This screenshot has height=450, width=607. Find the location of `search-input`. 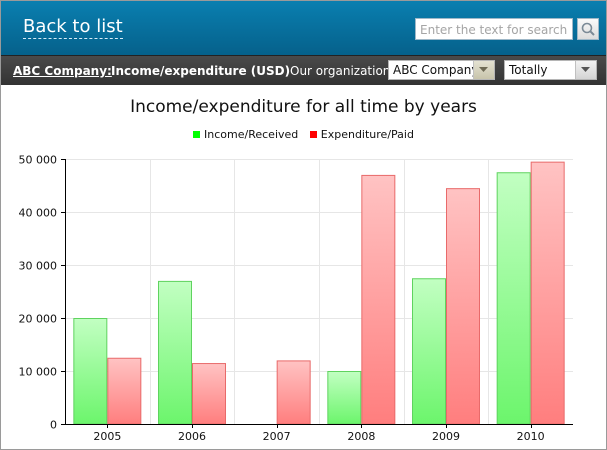

search-input is located at coordinates (495, 30).